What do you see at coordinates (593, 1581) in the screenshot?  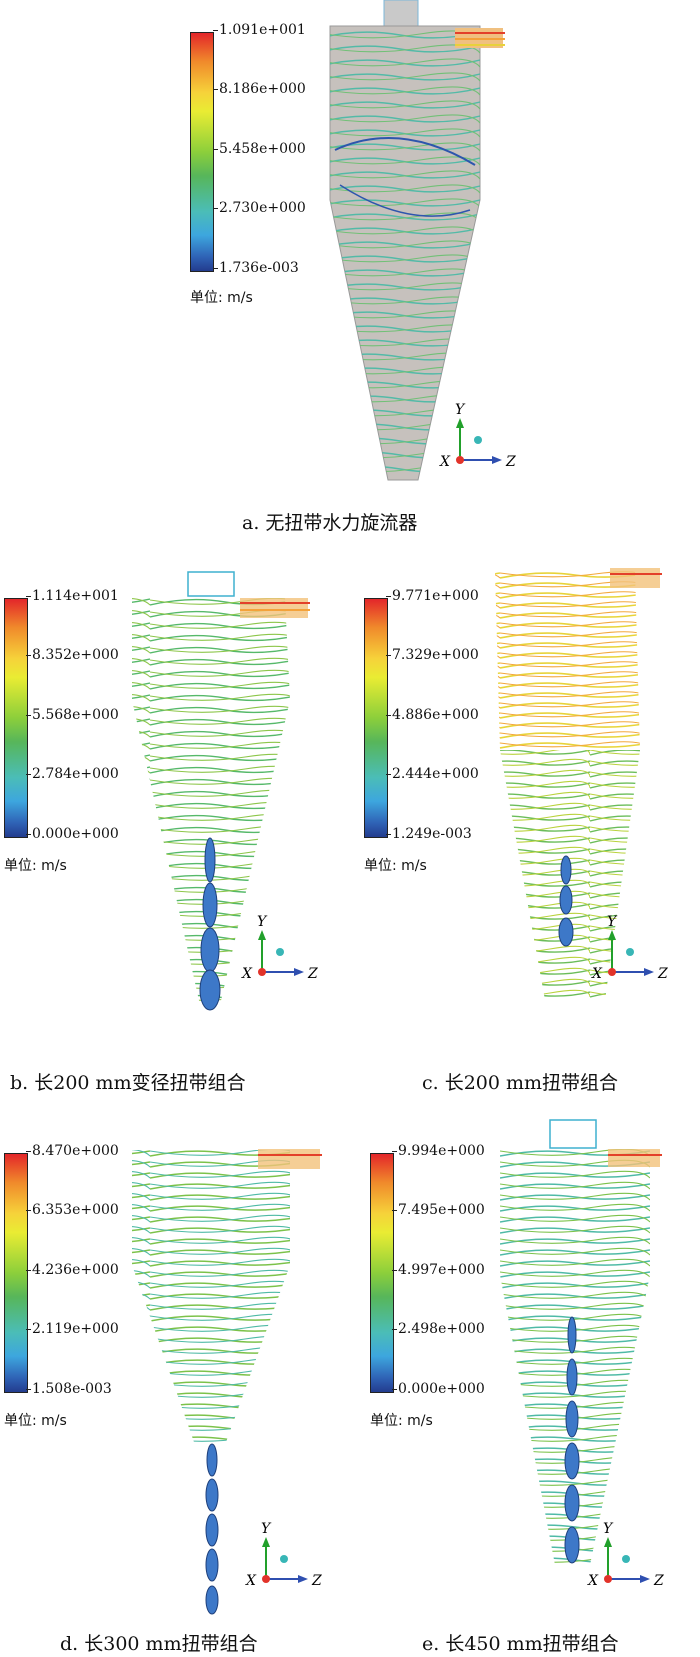 I see `axis-x-label-e: X` at bounding box center [593, 1581].